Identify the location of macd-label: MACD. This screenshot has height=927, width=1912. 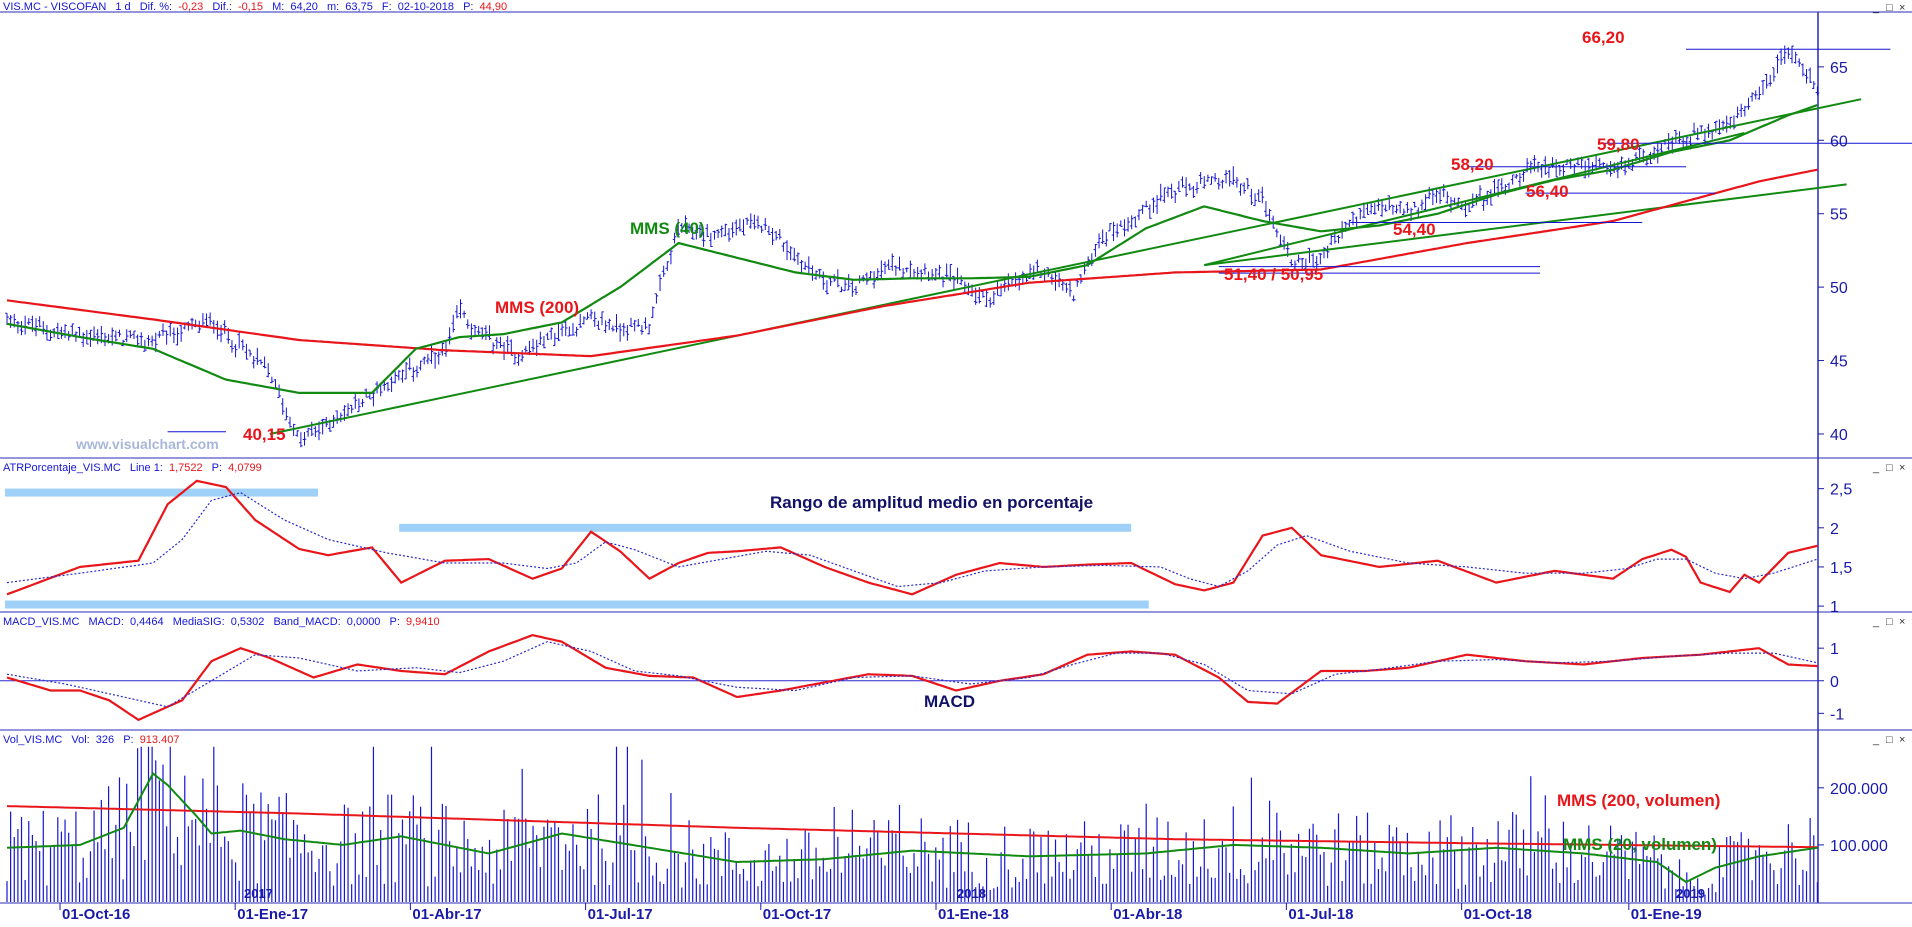
(949, 701).